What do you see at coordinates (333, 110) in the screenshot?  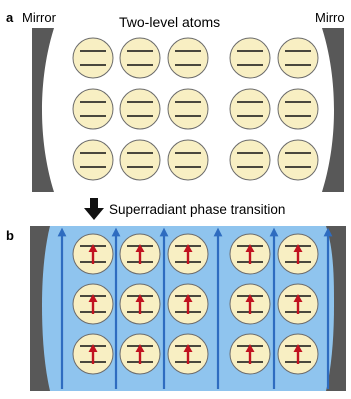 I see `mirror-right` at bounding box center [333, 110].